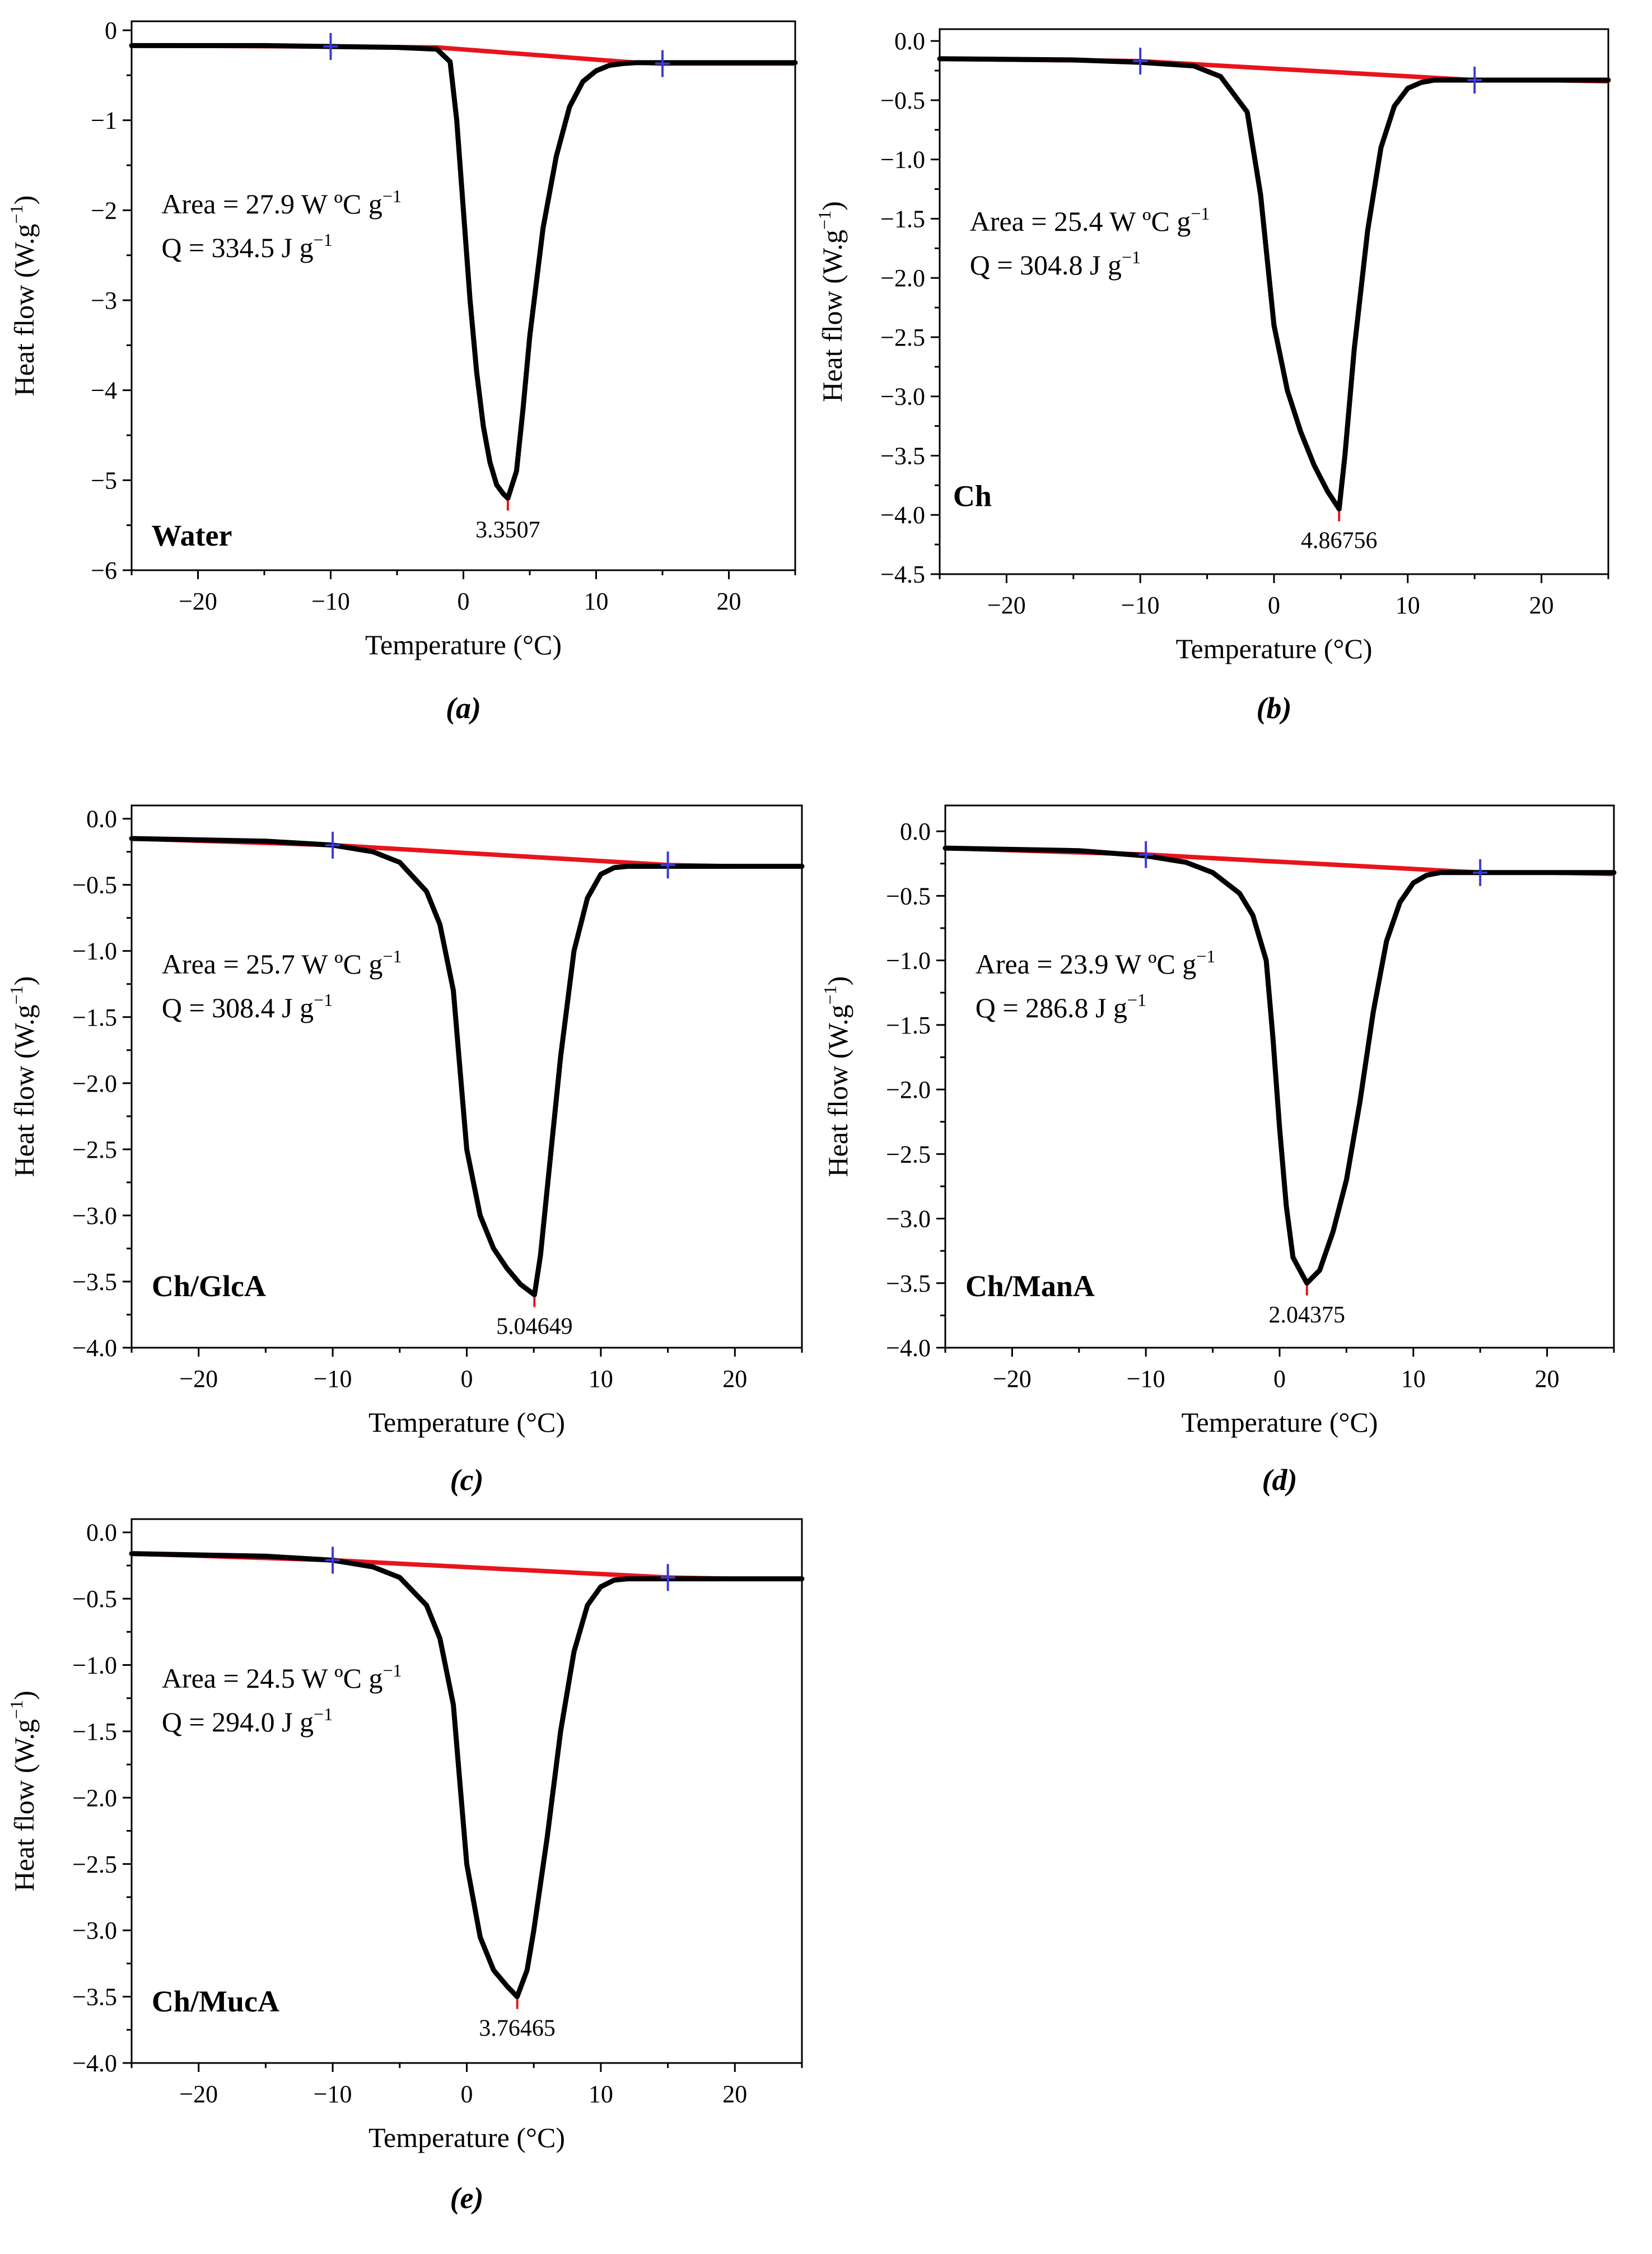 This screenshot has width=1652, height=2254. What do you see at coordinates (111, 30) in the screenshot?
I see `y-tick-label: 0` at bounding box center [111, 30].